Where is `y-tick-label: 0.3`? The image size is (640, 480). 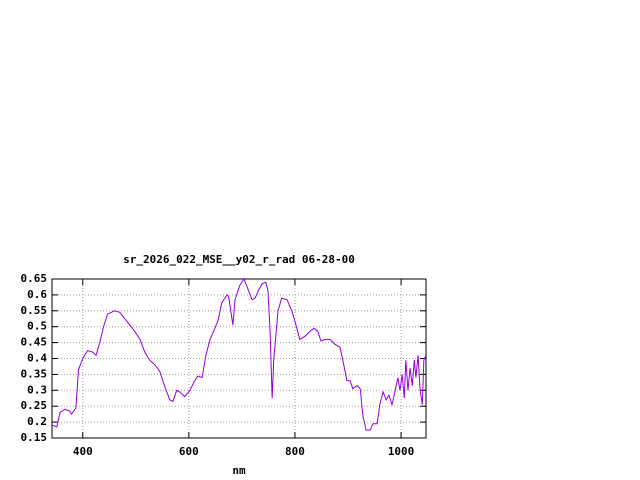
y-tick-label: 0.3 is located at coordinates (37, 389).